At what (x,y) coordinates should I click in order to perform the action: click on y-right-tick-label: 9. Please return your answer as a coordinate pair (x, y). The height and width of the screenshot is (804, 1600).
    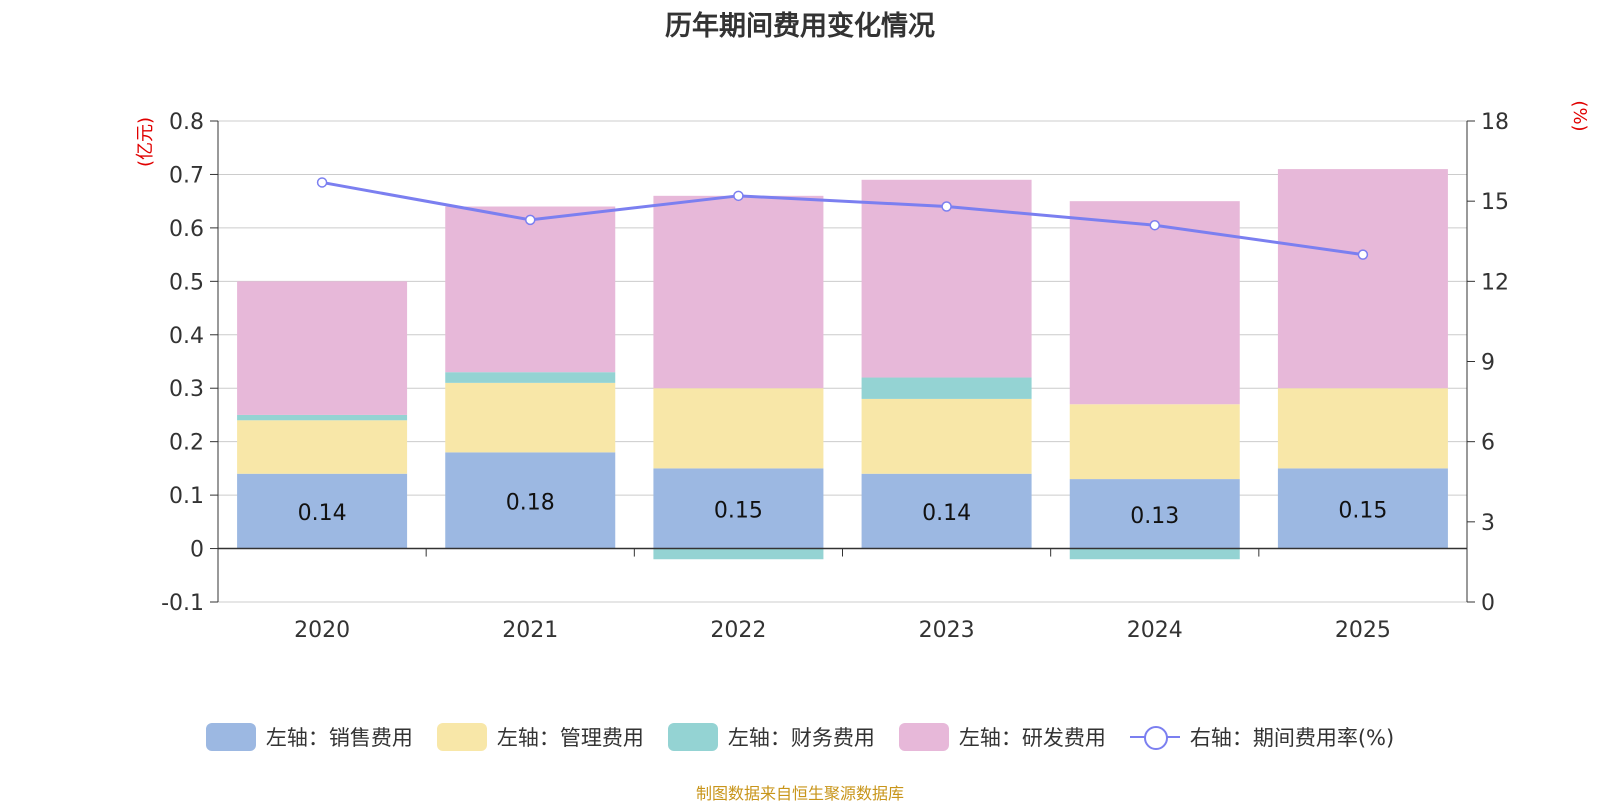
    Looking at the image, I should click on (1488, 363).